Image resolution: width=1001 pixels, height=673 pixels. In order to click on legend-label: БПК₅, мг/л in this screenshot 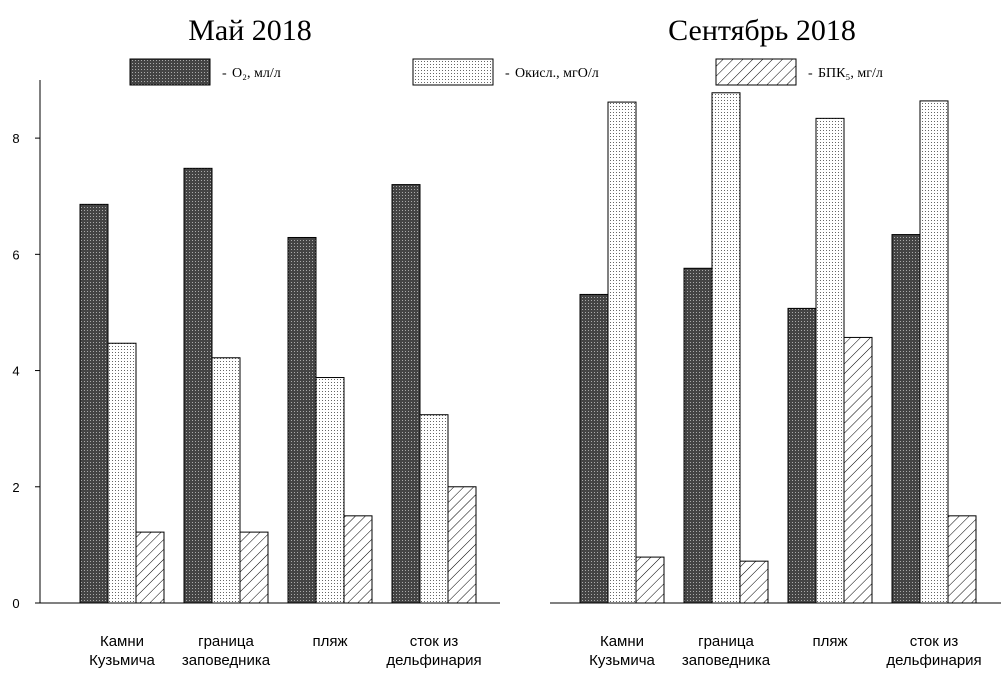, I will do `click(850, 73)`.